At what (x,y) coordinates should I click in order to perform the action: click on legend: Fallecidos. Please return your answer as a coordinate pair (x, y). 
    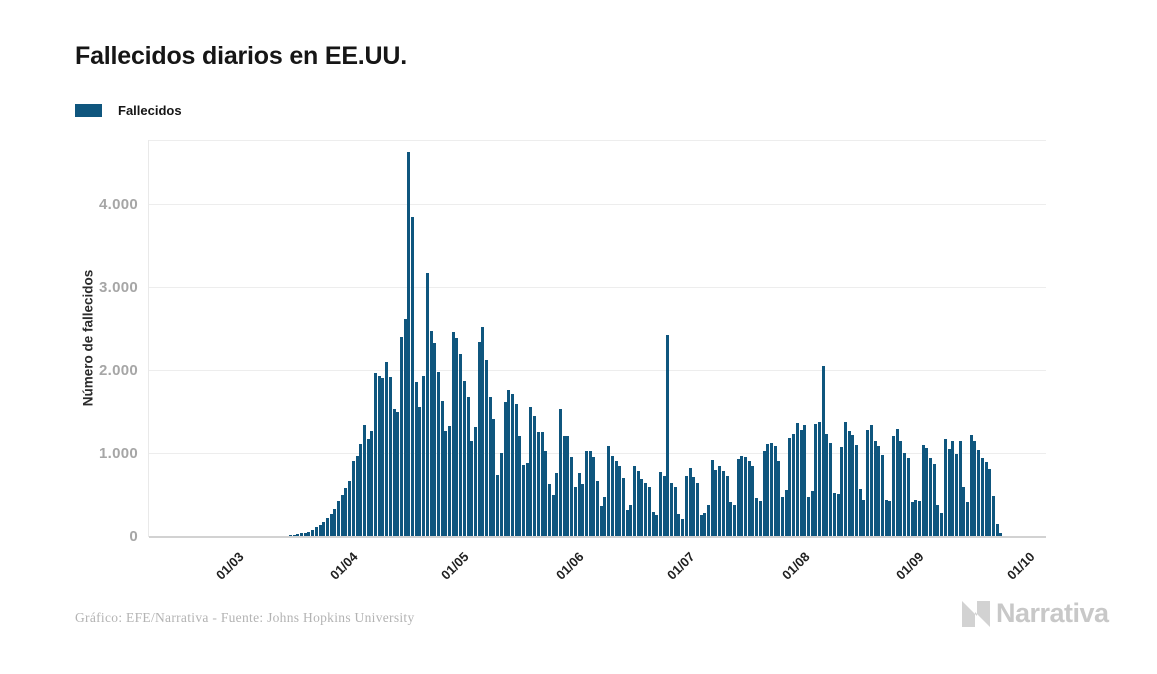
    Looking at the image, I should click on (128, 110).